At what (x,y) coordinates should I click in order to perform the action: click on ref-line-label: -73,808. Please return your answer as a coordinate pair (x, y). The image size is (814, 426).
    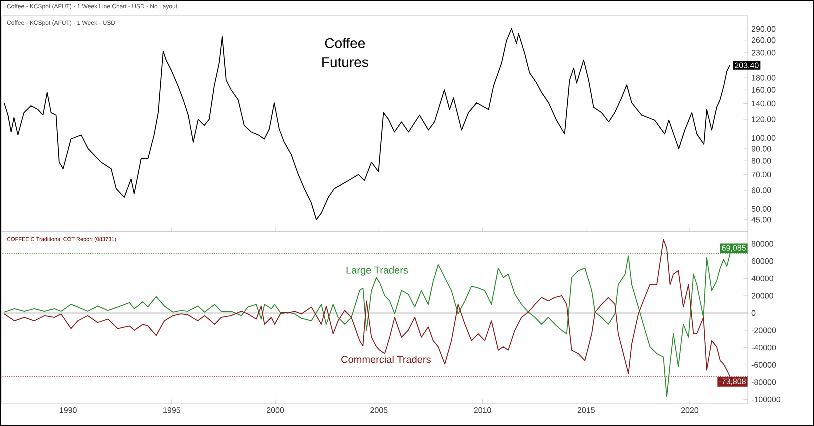
    Looking at the image, I should click on (733, 382).